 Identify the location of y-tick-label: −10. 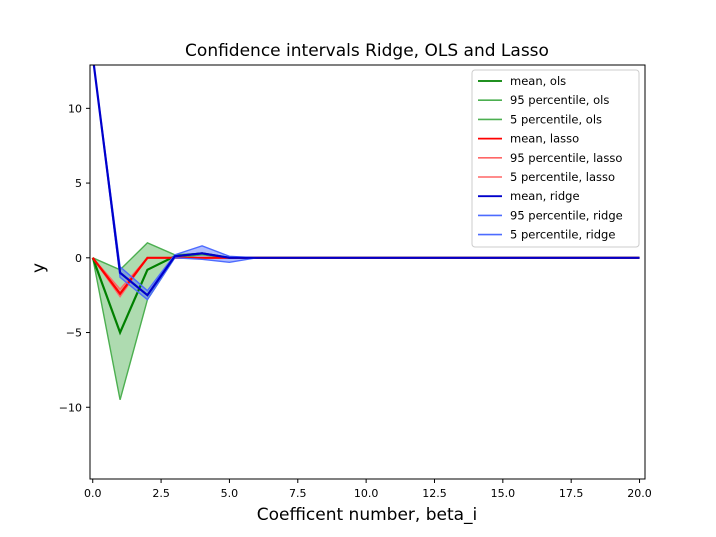
(70, 407).